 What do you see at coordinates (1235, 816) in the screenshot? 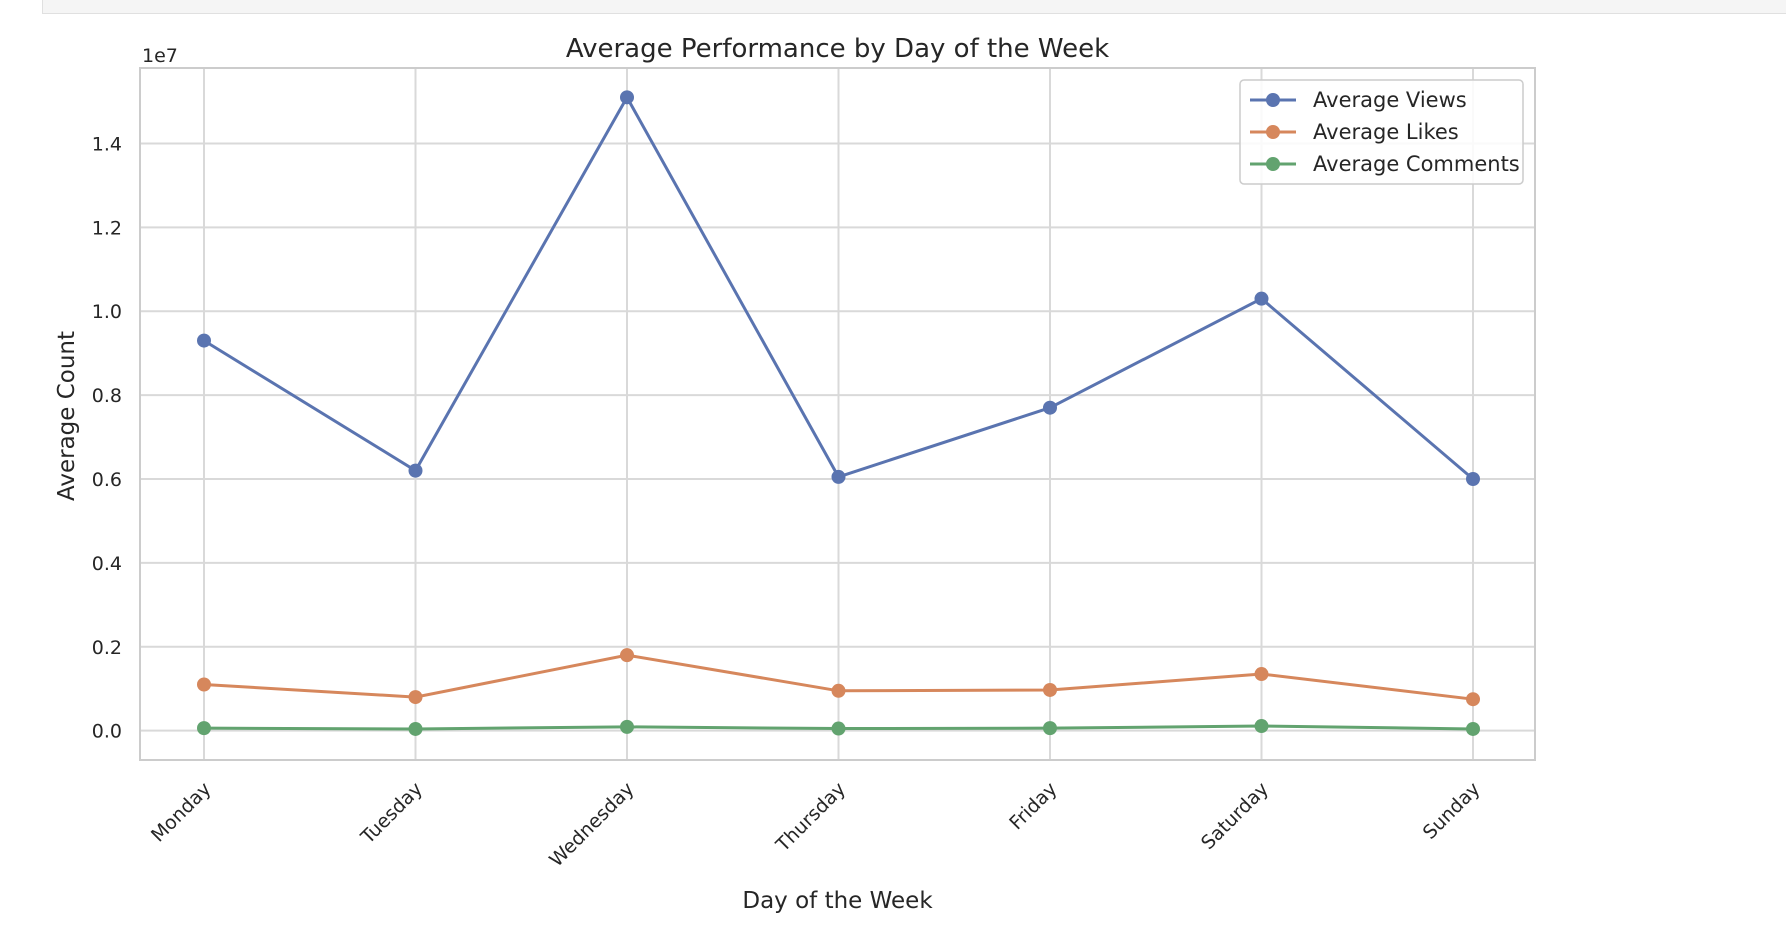
I see `x-tick-label: Saturday` at bounding box center [1235, 816].